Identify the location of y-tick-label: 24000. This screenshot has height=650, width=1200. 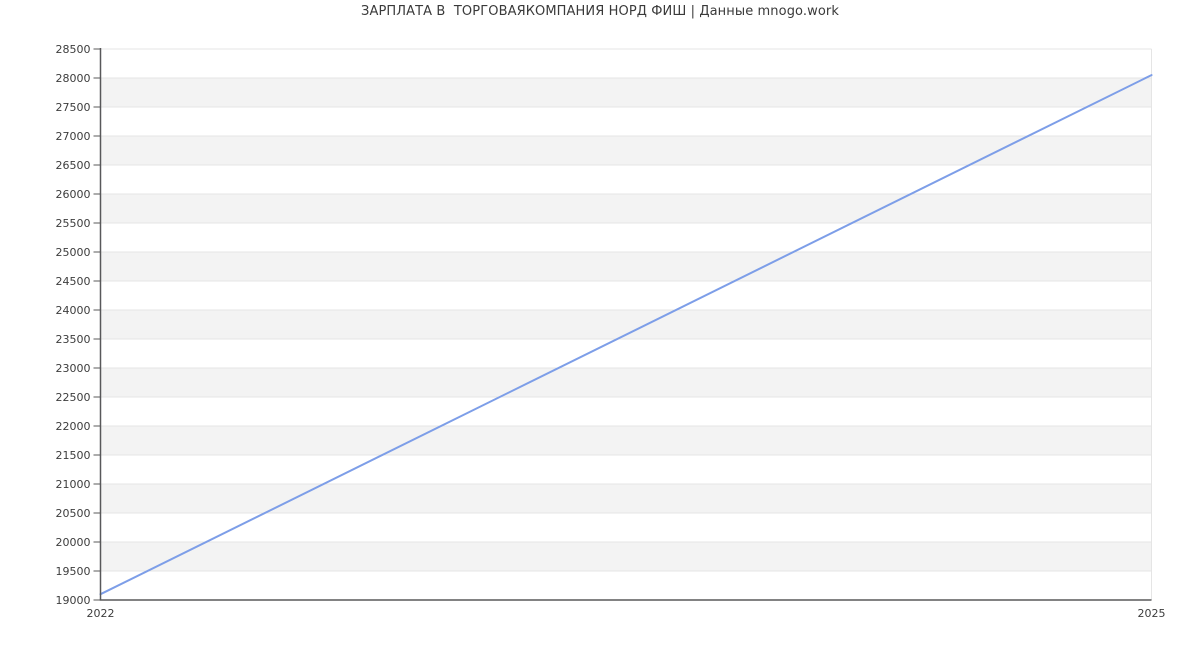
(73, 310).